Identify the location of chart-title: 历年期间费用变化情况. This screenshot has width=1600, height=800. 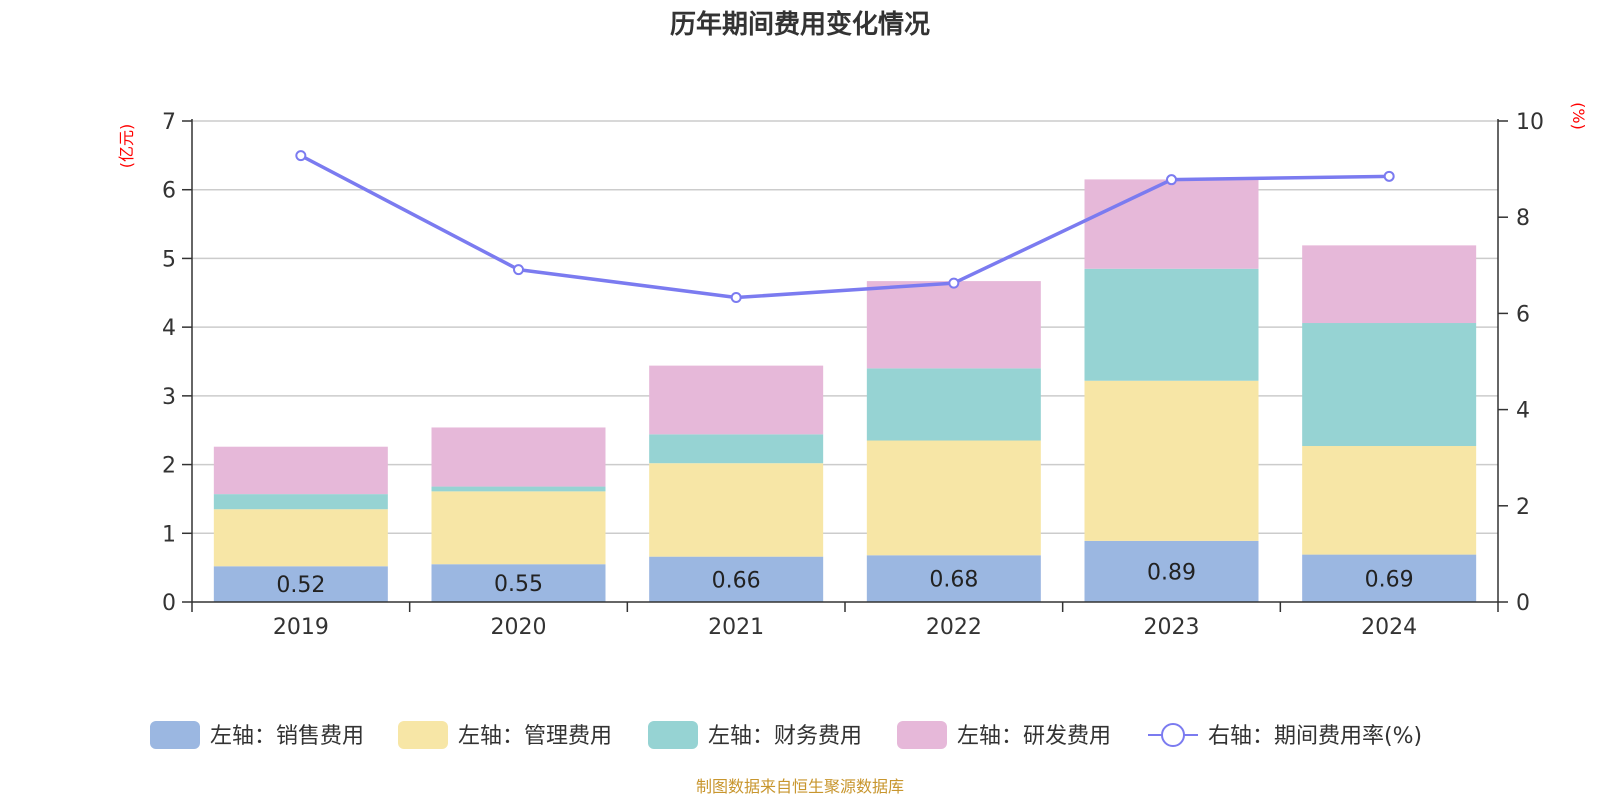
(800, 24).